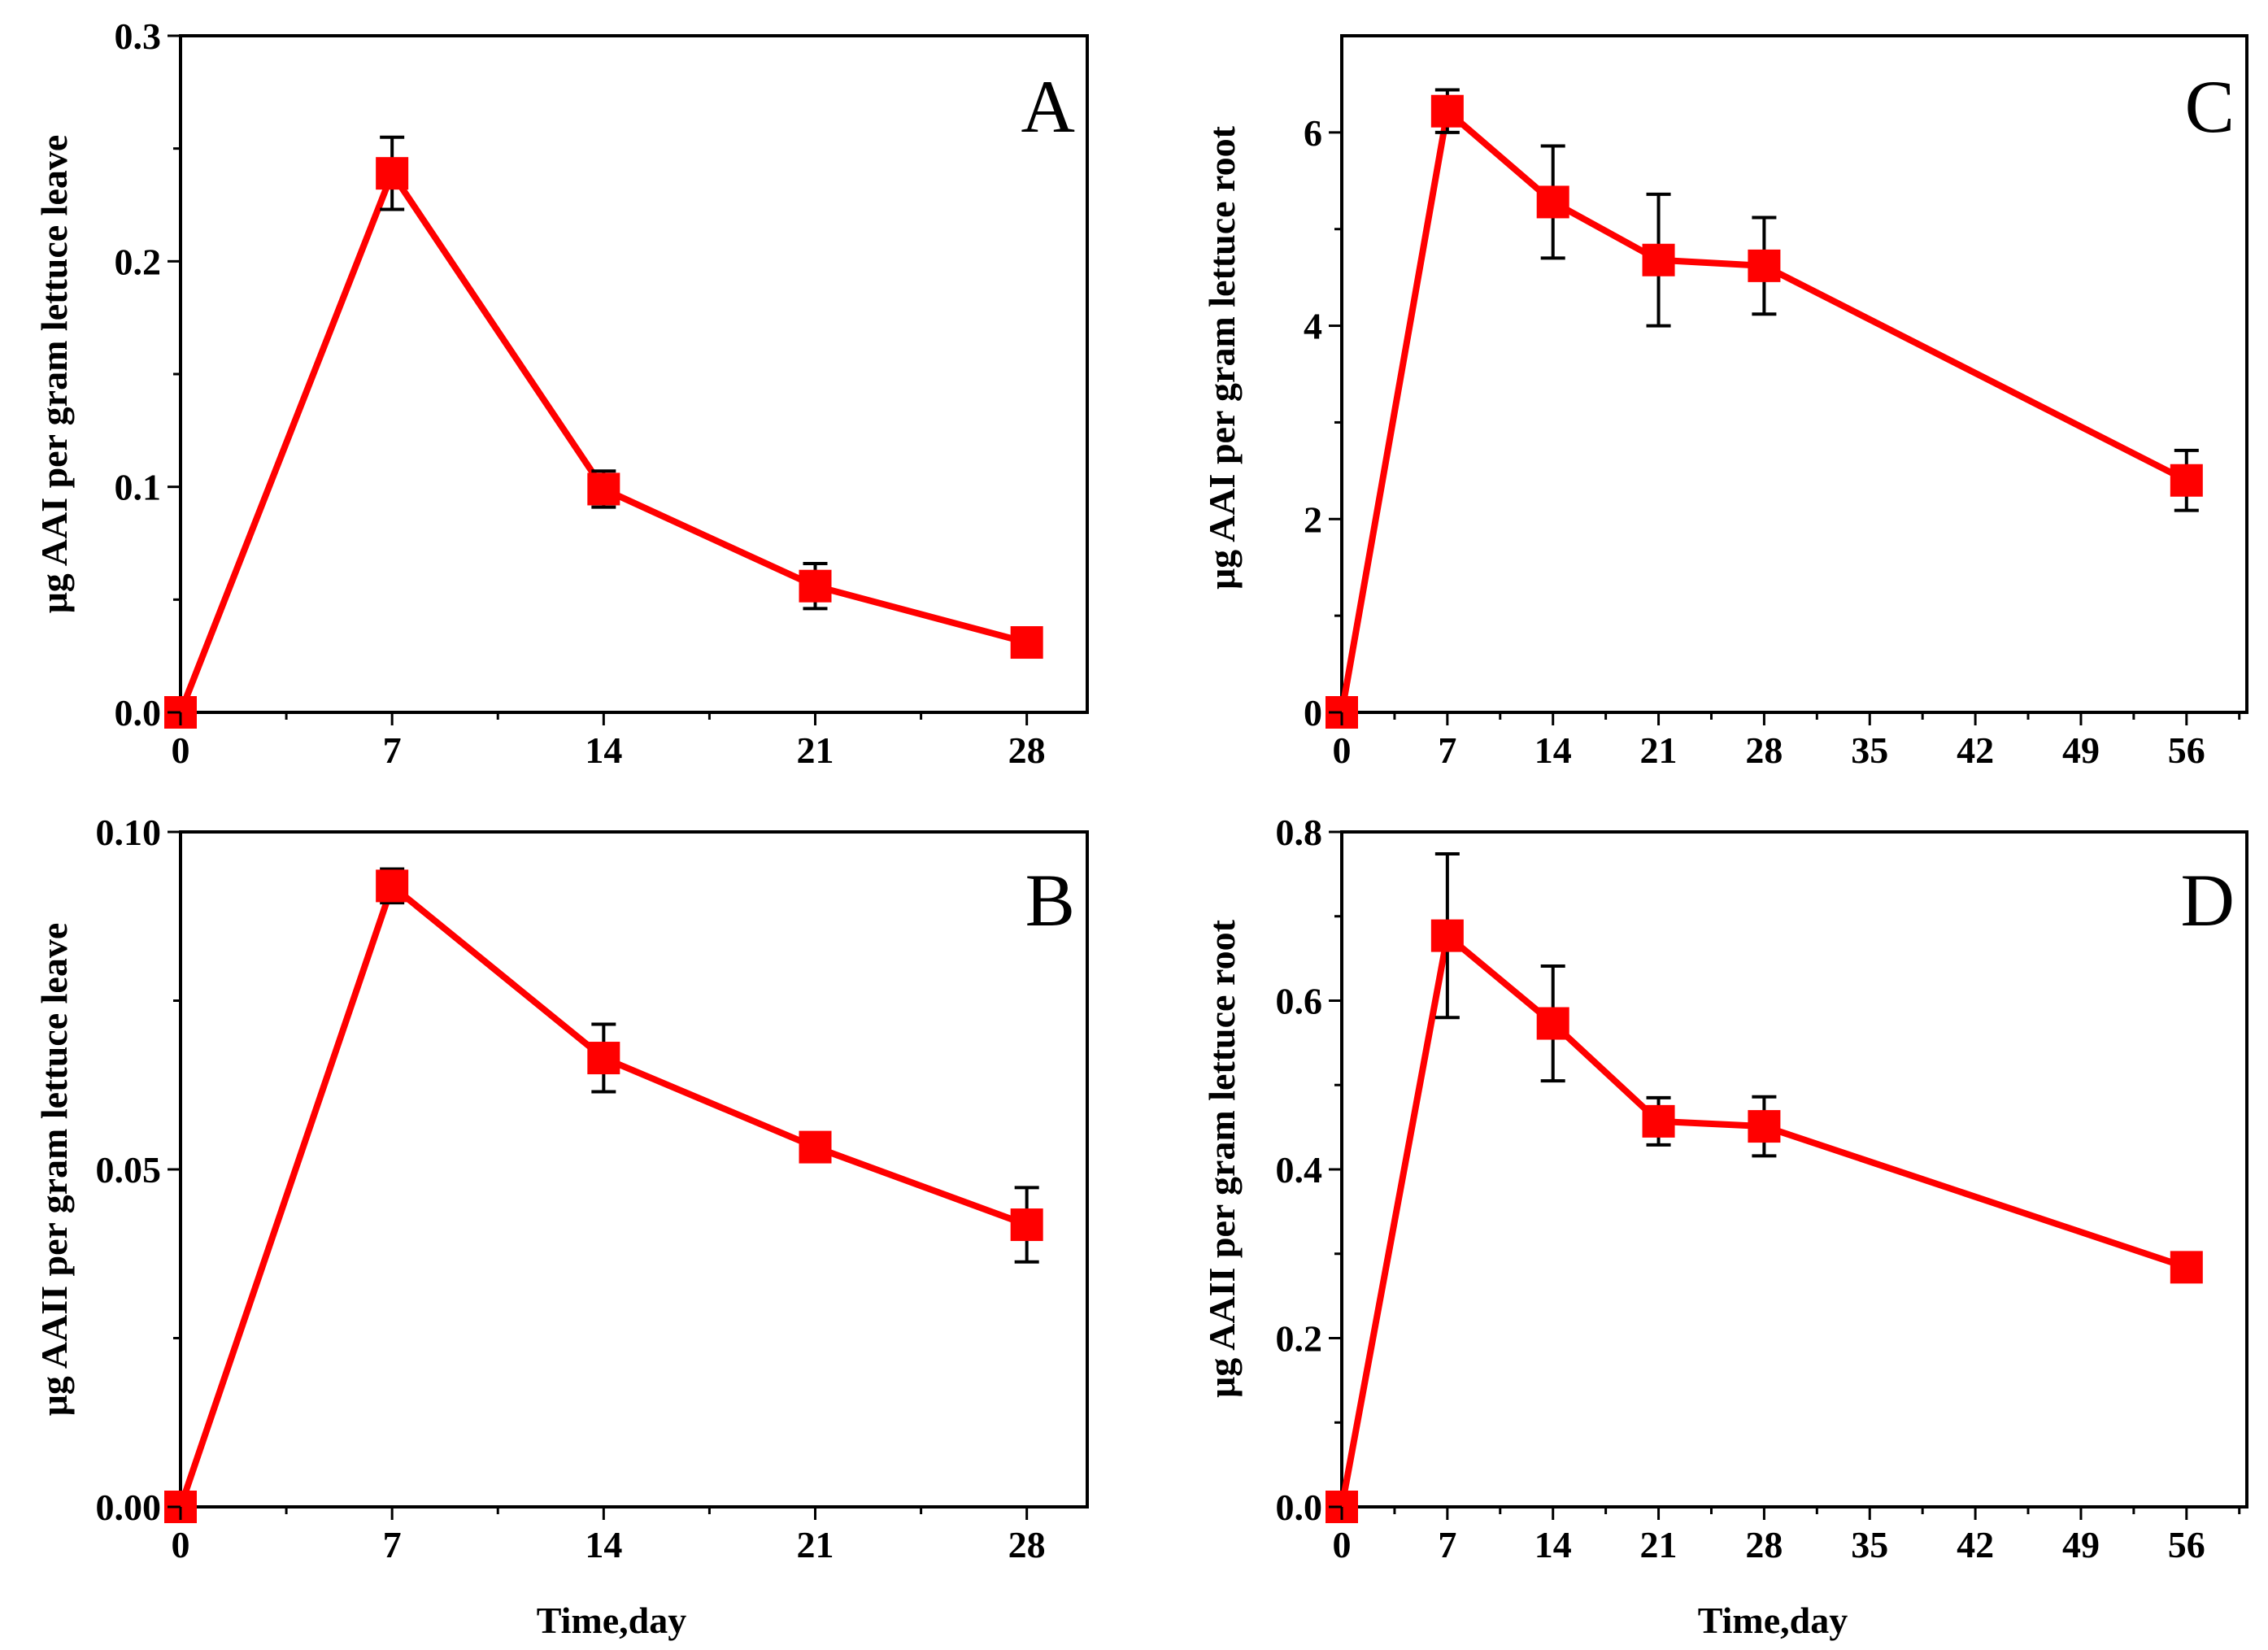 The height and width of the screenshot is (1650, 2268). I want to click on panel-c-x-tick-label: 21, so click(1659, 750).